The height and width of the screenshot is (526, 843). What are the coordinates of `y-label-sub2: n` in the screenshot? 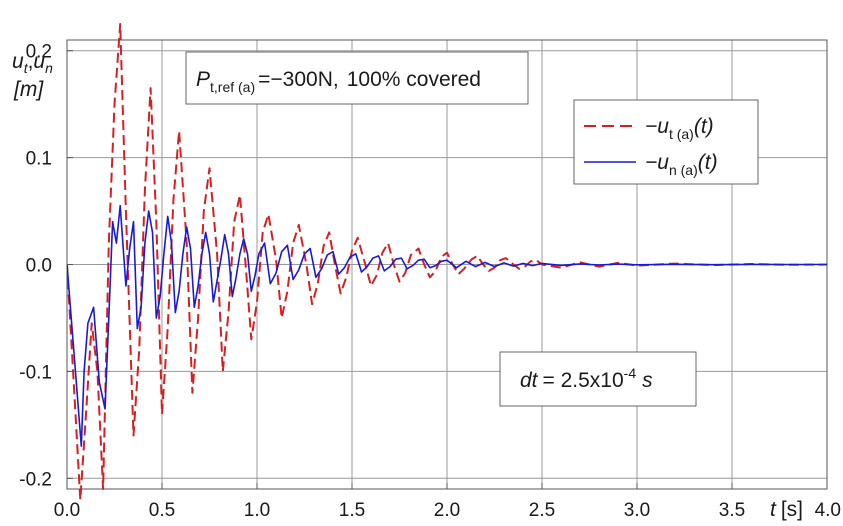 It's located at (49, 68).